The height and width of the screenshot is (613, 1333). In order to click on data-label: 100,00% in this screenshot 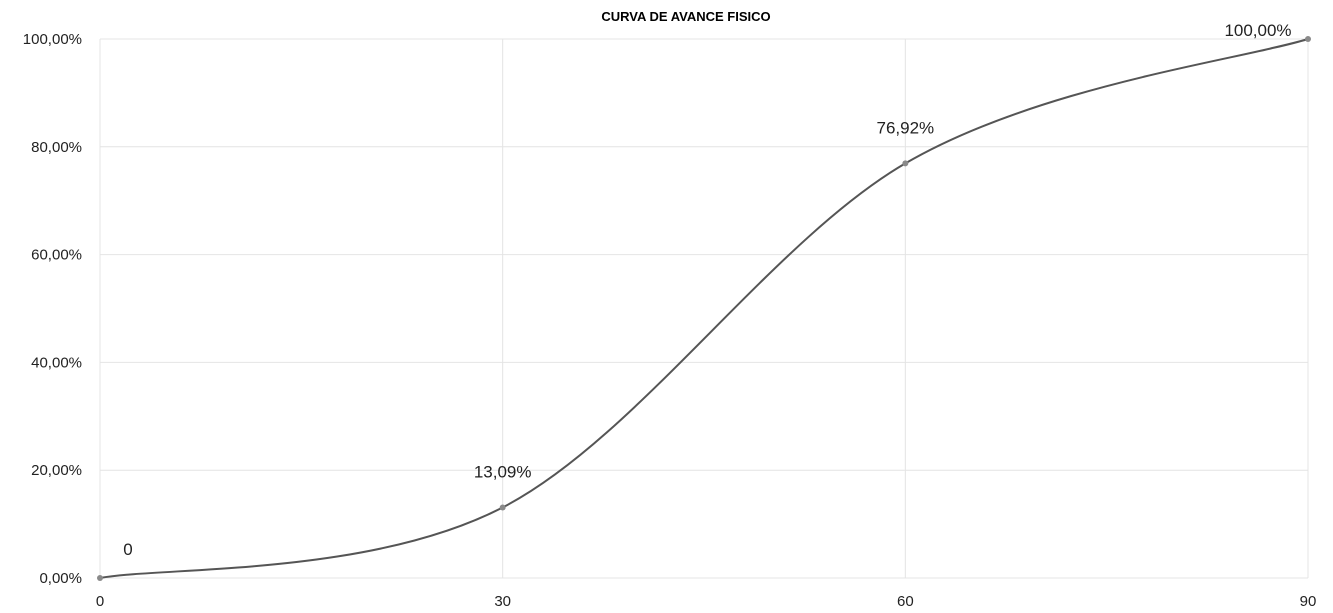, I will do `click(1257, 30)`.